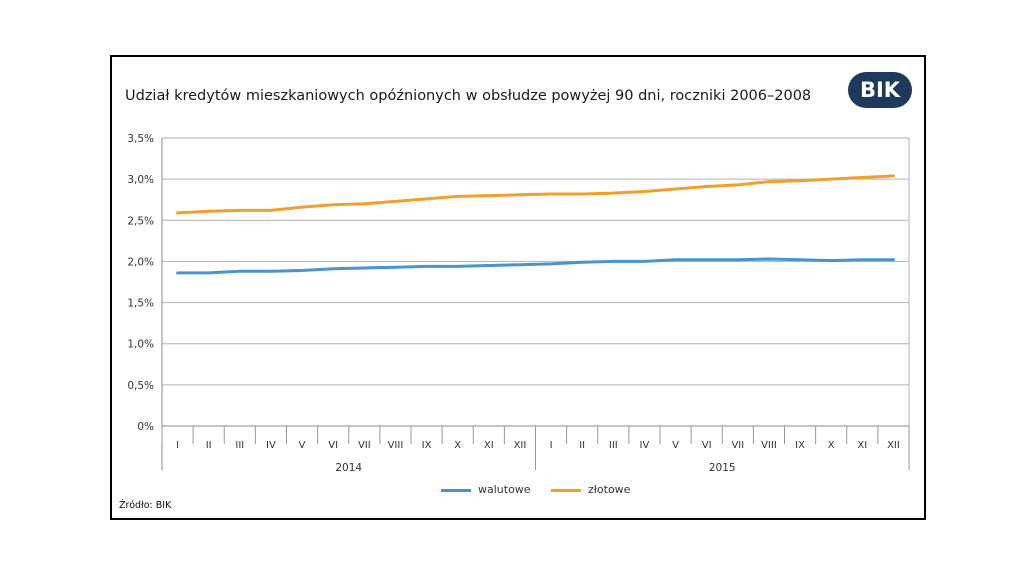 The height and width of the screenshot is (585, 1024). Describe the element at coordinates (535, 266) in the screenshot. I see `series-line-walutowe` at that location.